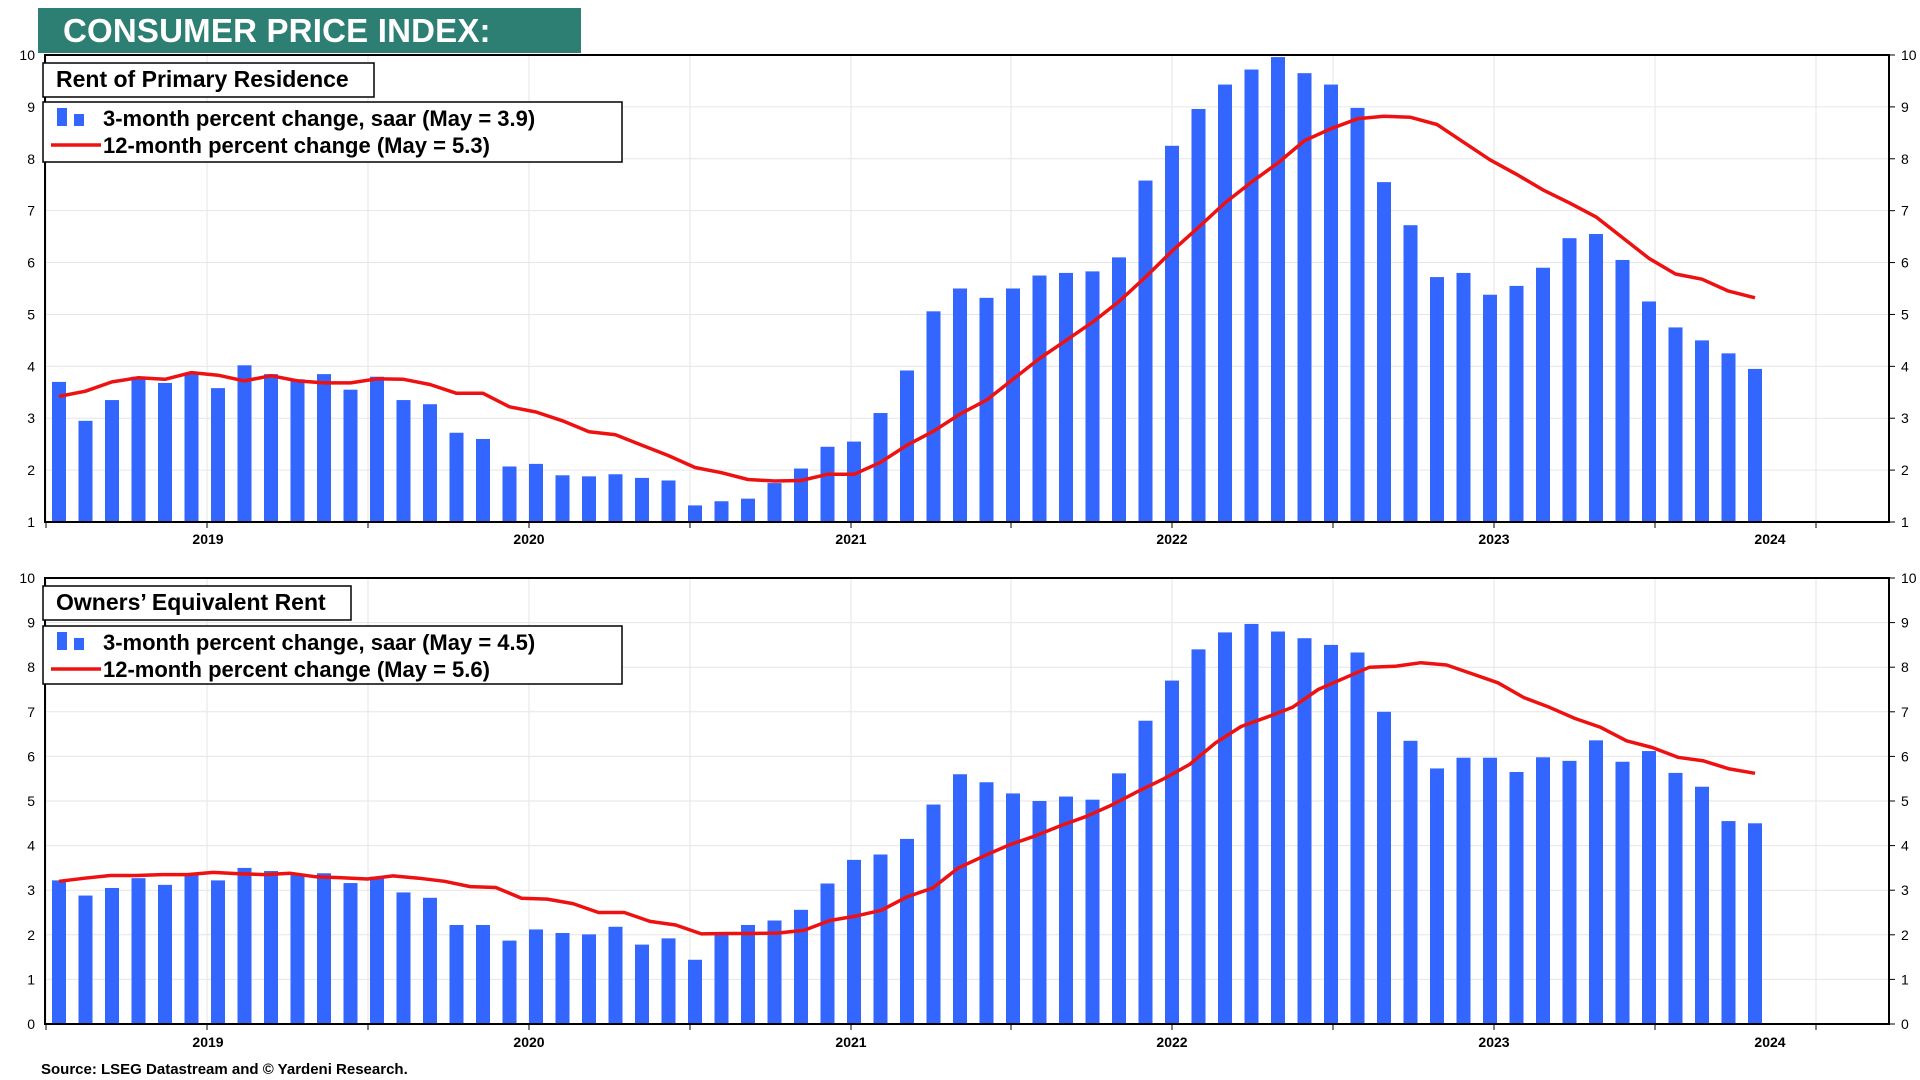  I want to click on x-tick-label: 2023, so click(1493, 539).